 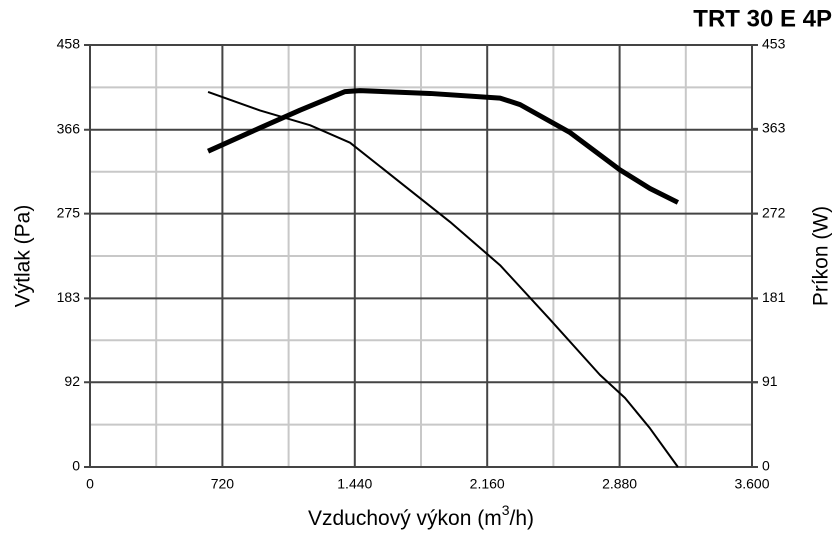 What do you see at coordinates (69, 44) in the screenshot?
I see `y-tick-label: 458` at bounding box center [69, 44].